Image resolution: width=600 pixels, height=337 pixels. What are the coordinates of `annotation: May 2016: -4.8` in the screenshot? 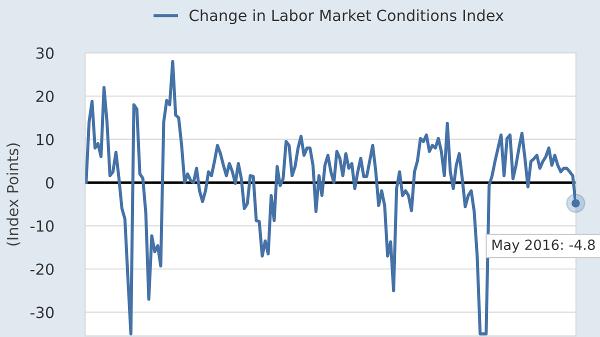 It's located at (543, 246).